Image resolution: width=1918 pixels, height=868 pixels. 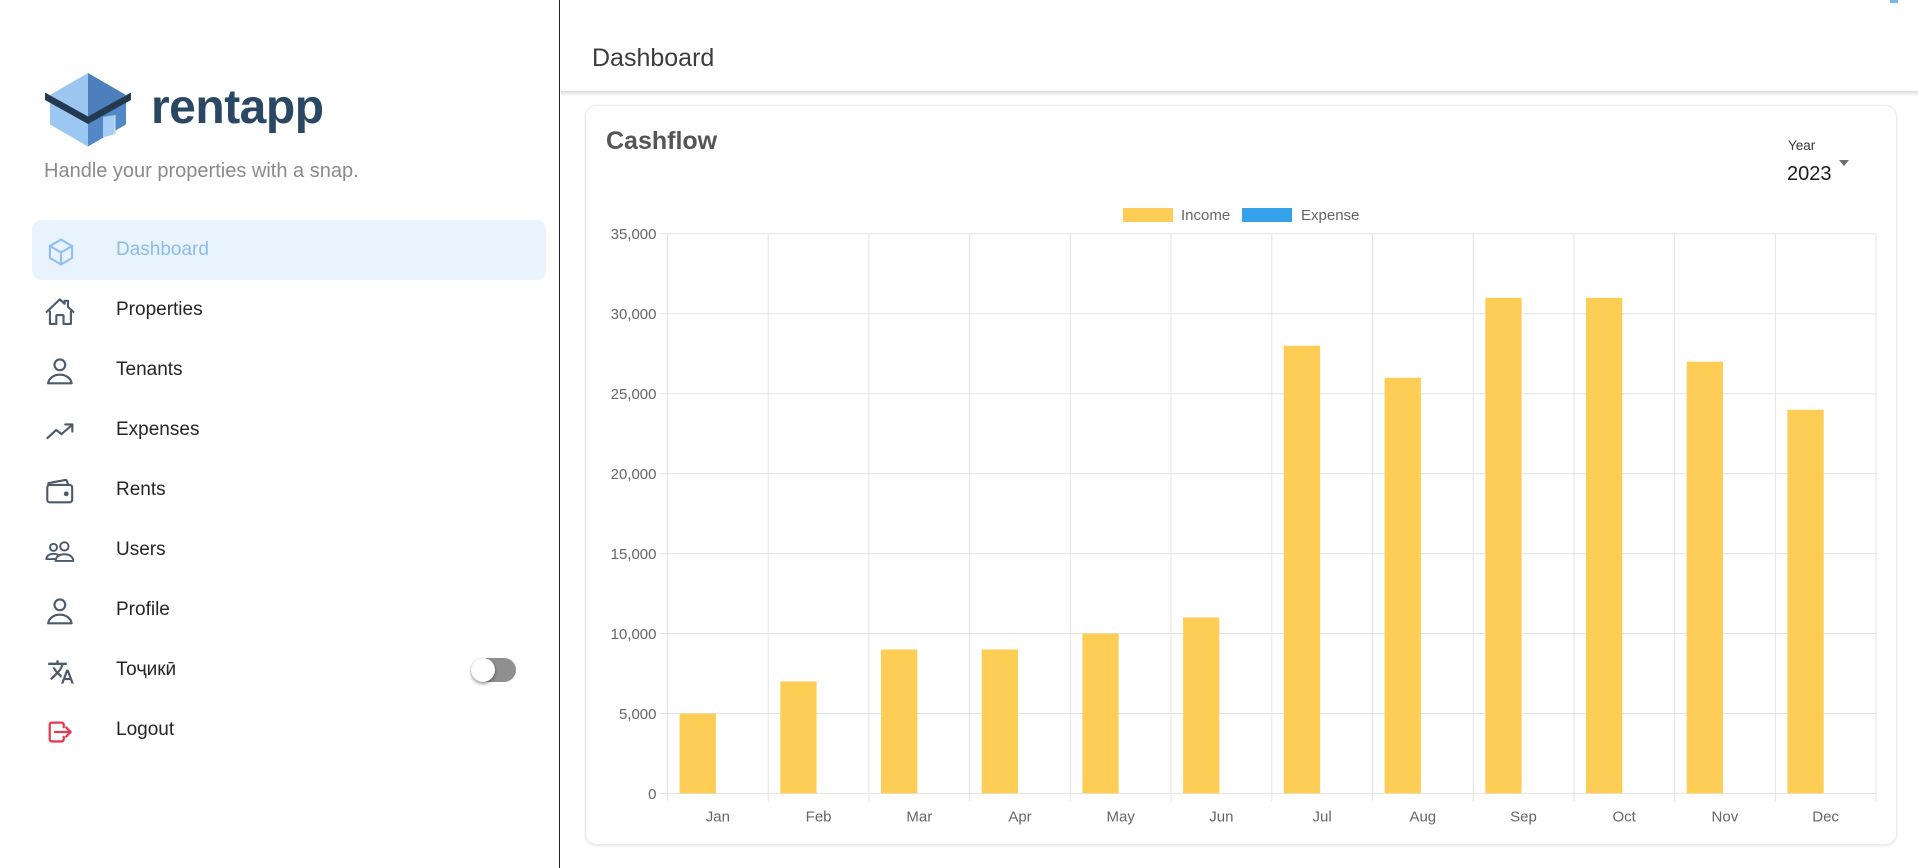 I want to click on svg-text: 5,000, so click(x=638, y=714).